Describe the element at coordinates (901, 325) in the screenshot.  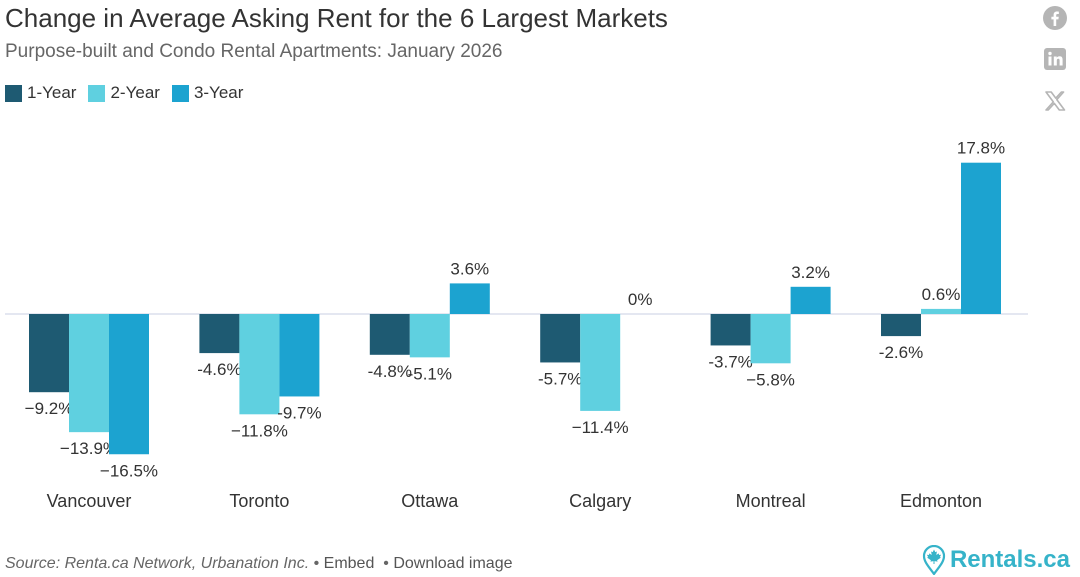
I see `bar-edmonton-1-year` at that location.